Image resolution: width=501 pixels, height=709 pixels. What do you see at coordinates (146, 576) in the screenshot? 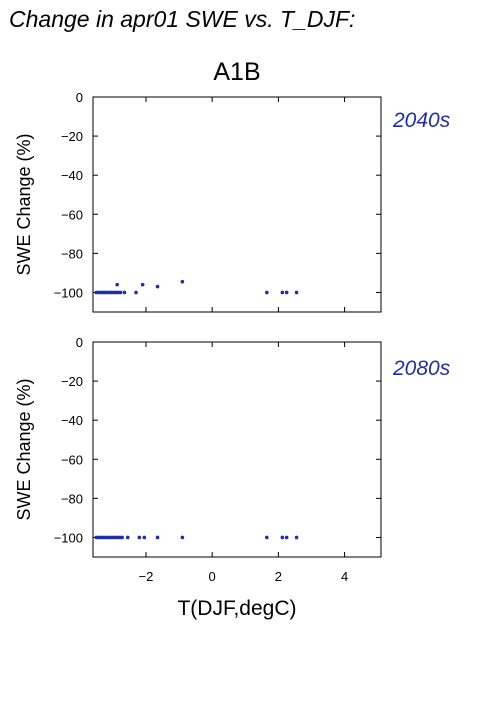
I see `x-tick-label: −2` at bounding box center [146, 576].